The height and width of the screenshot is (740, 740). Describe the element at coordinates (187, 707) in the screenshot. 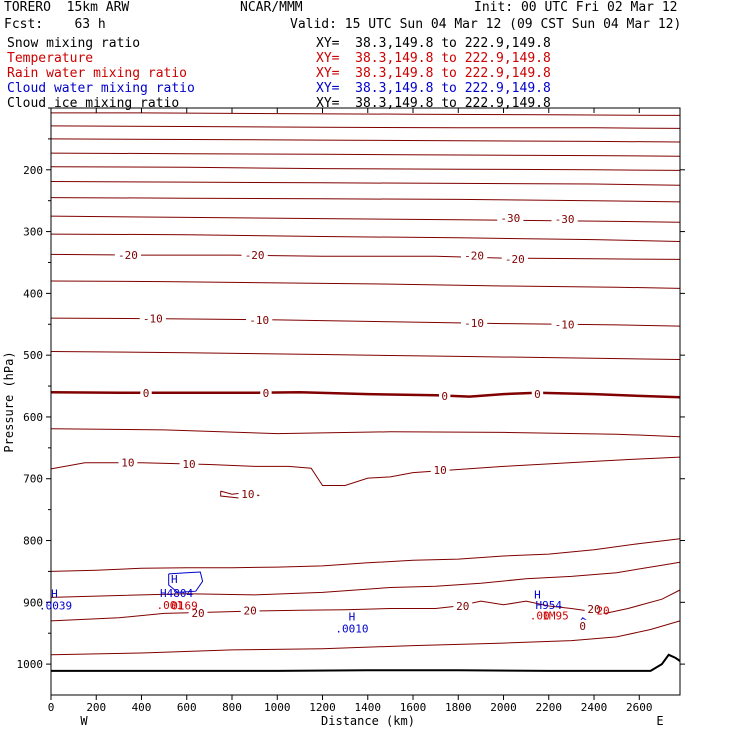

I see `x-tick-label: 600` at that location.